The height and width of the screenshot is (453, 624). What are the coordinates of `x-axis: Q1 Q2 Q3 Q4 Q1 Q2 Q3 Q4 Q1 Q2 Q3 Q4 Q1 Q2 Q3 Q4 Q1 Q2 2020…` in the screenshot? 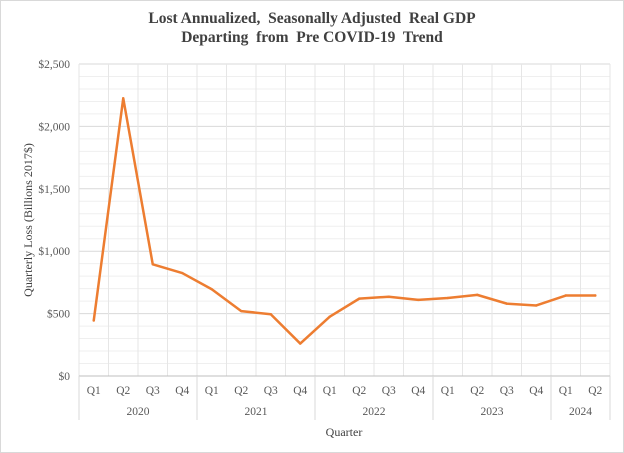 It's located at (344, 397).